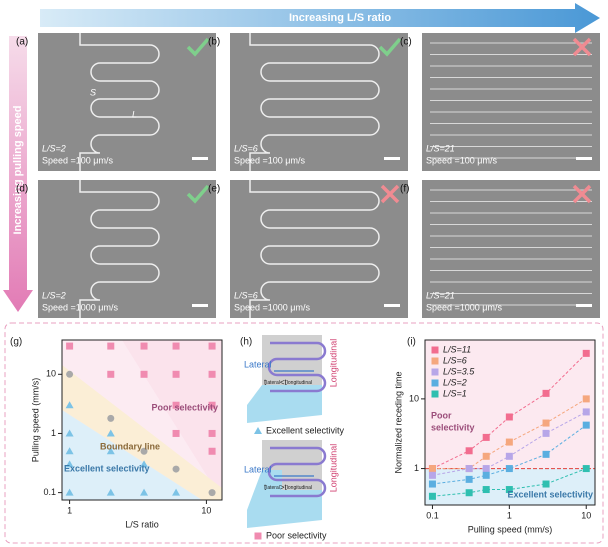 This screenshot has width=608, height=547. I want to click on panel-letter: (g), so click(16, 342).